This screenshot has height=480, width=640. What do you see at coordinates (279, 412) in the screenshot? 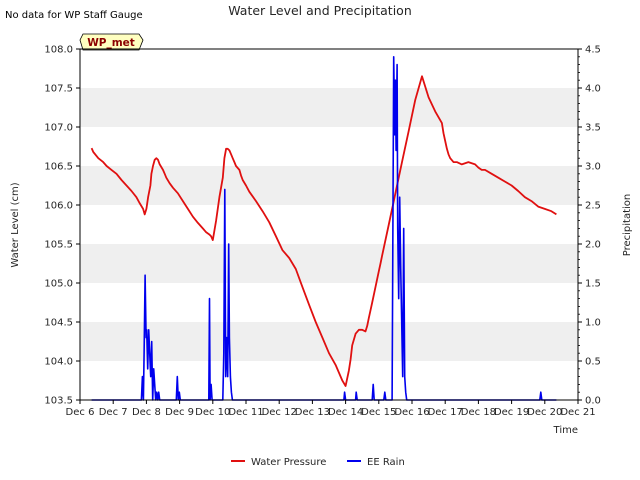
I see `x-tick-label: Dec 12` at bounding box center [279, 412].